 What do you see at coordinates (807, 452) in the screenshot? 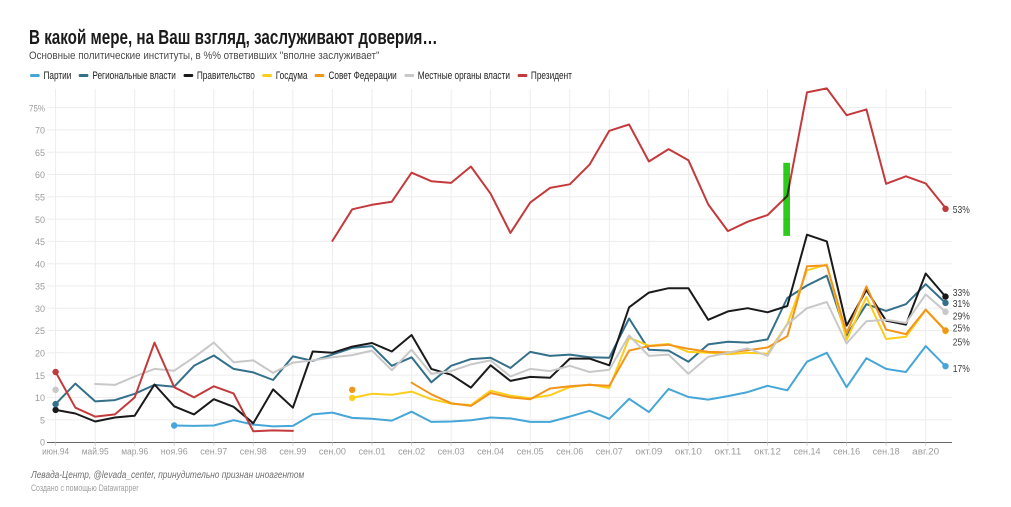
I see `svg-text: сен.14` at bounding box center [807, 452].